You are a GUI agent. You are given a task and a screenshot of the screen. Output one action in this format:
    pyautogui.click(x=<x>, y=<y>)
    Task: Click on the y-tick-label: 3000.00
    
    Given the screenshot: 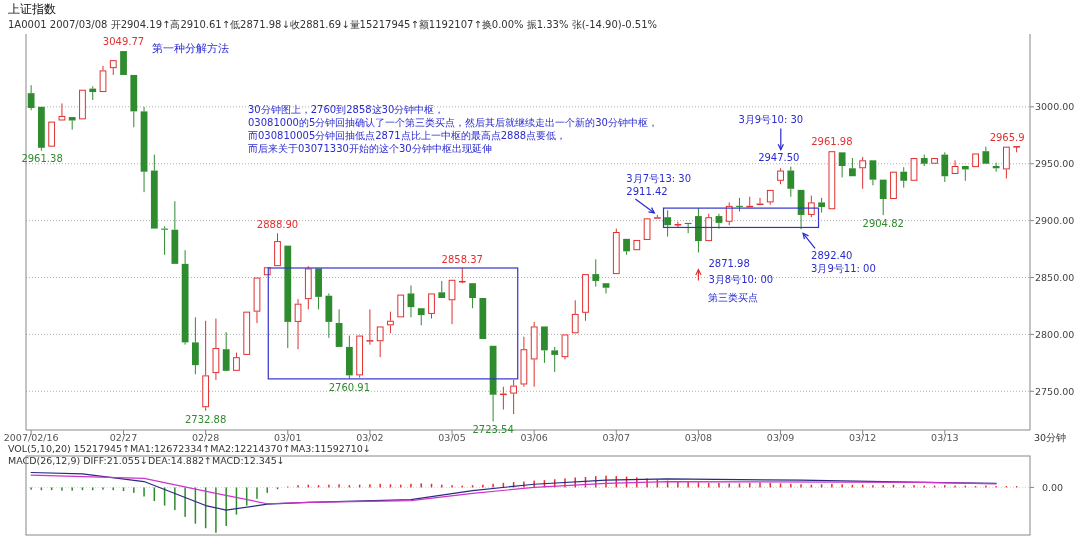 What is the action you would take?
    pyautogui.click(x=1055, y=107)
    